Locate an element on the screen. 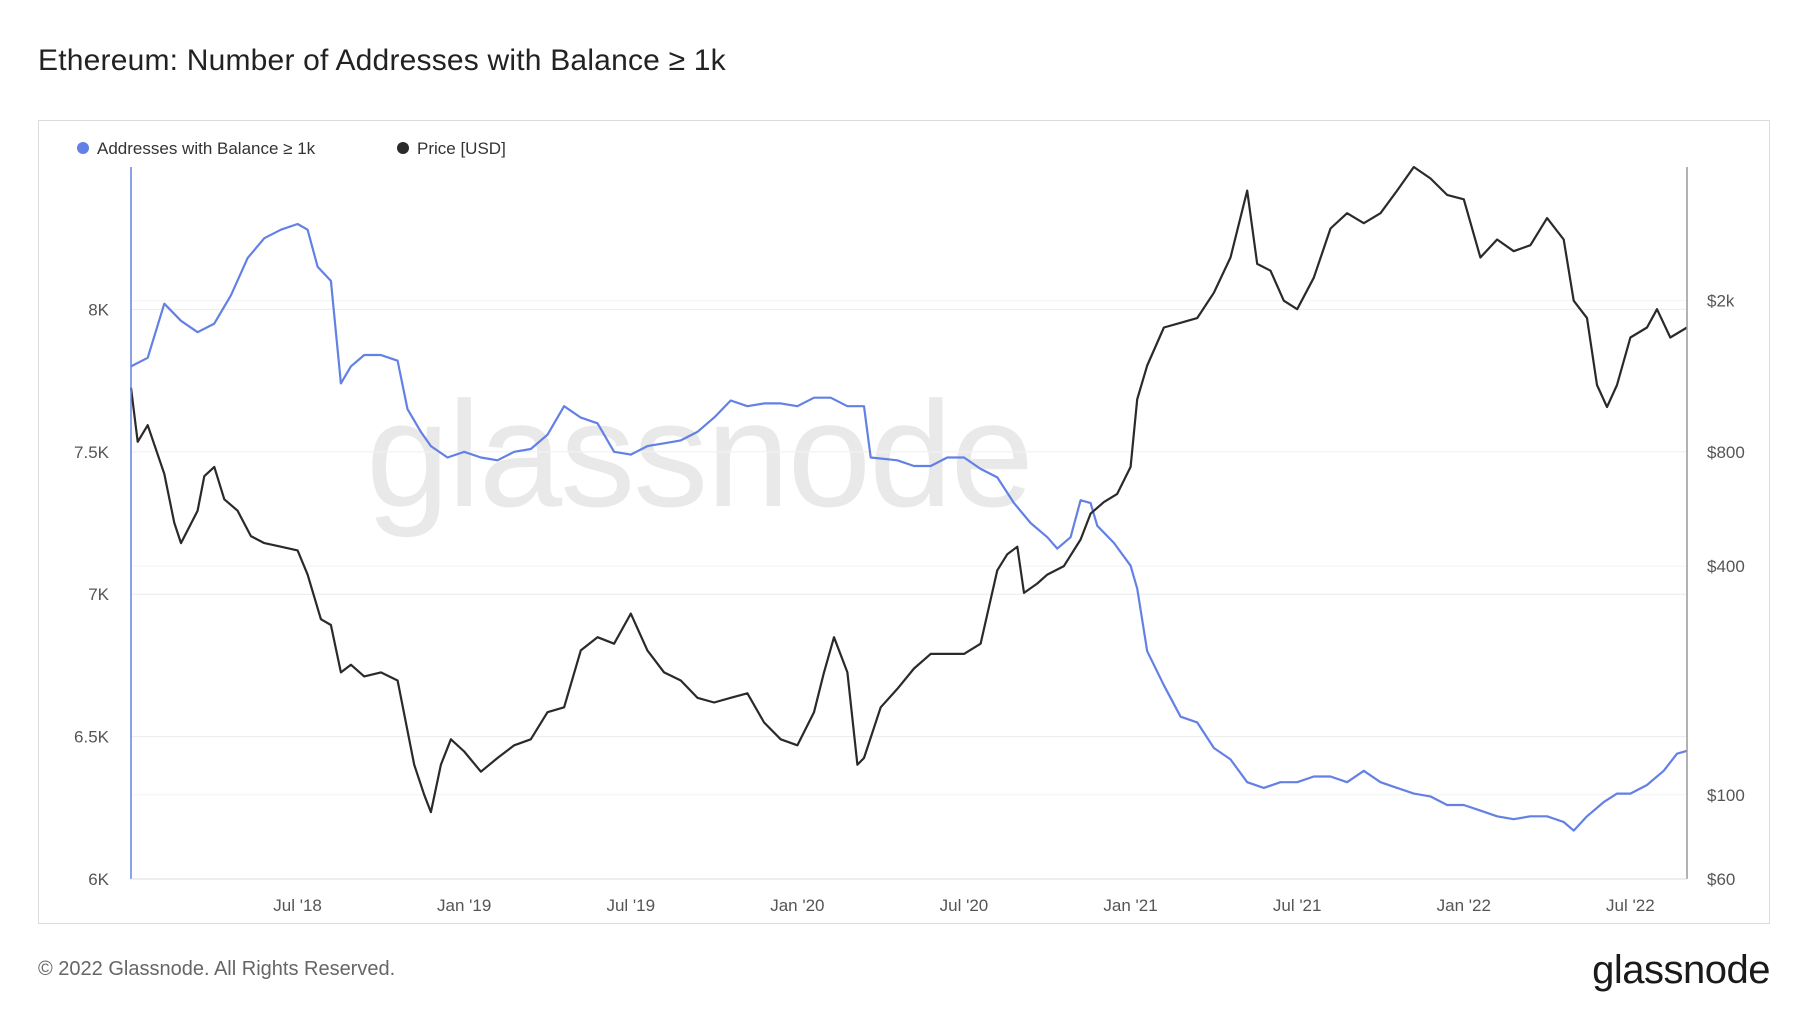 The width and height of the screenshot is (1800, 1013). x-tick-label: Jan '20 is located at coordinates (797, 905).